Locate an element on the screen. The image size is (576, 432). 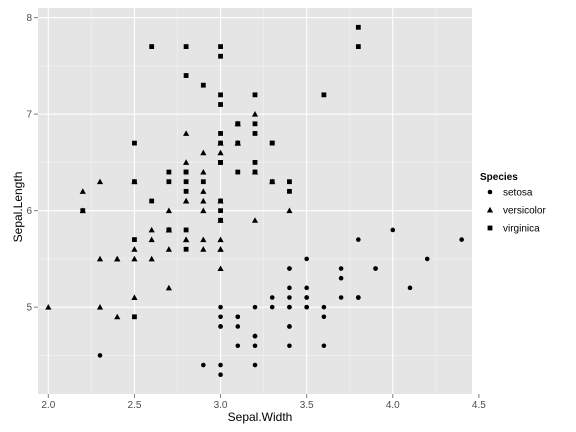
x-tick-label: 3.0 is located at coordinates (221, 405).